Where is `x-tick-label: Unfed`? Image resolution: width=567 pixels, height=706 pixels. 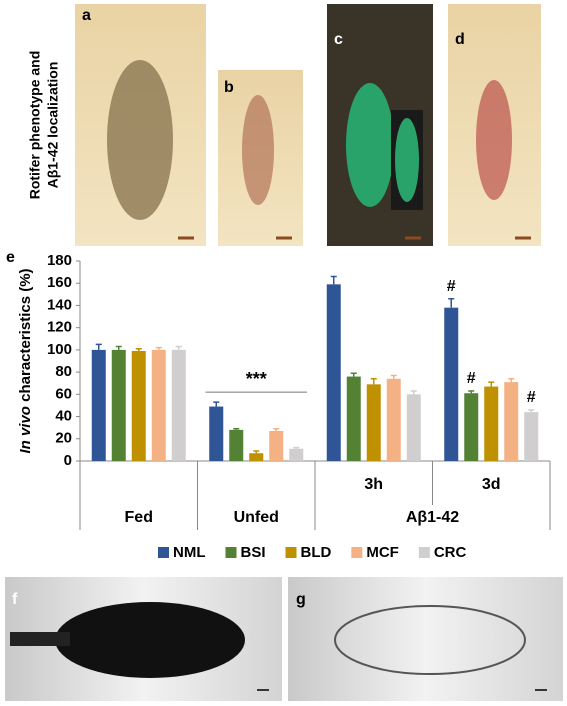 x-tick-label: Unfed is located at coordinates (256, 517).